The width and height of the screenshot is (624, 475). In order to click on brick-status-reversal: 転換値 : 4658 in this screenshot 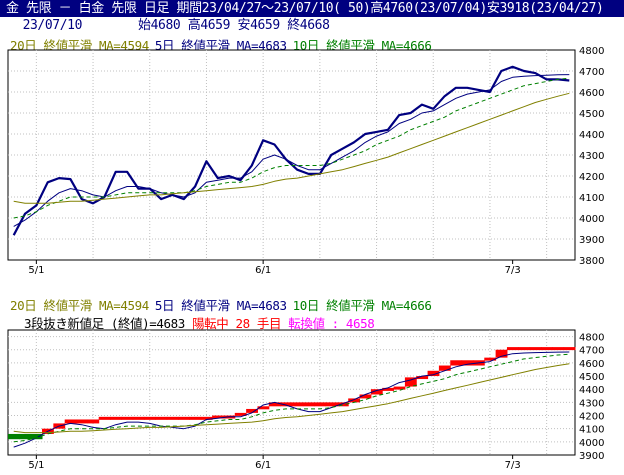, I will do `click(331, 323)`.